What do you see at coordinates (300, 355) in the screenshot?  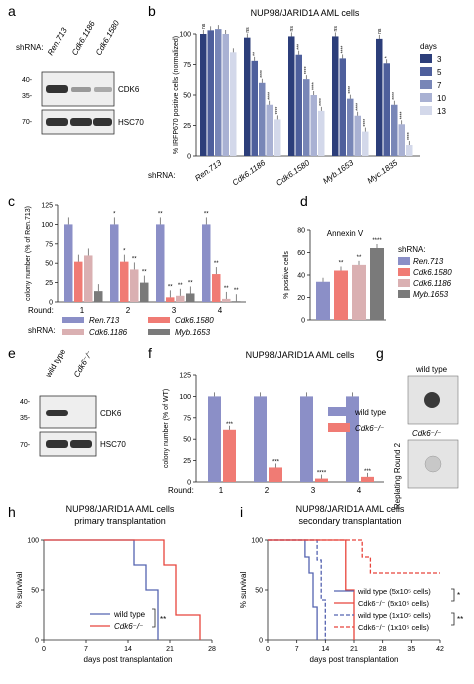 I see `chart-f-title: NUP98/JARID1A AML cells` at bounding box center [300, 355].